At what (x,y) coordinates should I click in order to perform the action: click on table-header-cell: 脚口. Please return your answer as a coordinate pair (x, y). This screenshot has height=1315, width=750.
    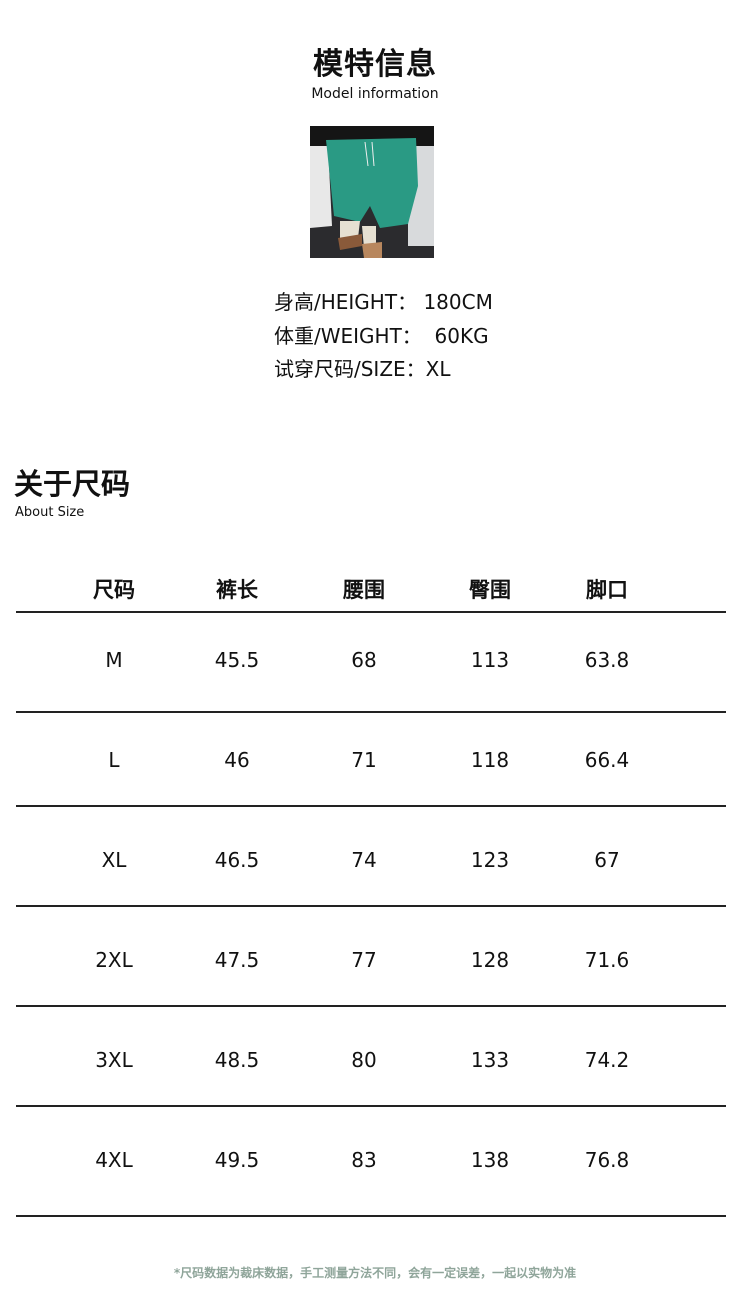
    Looking at the image, I should click on (607, 590).